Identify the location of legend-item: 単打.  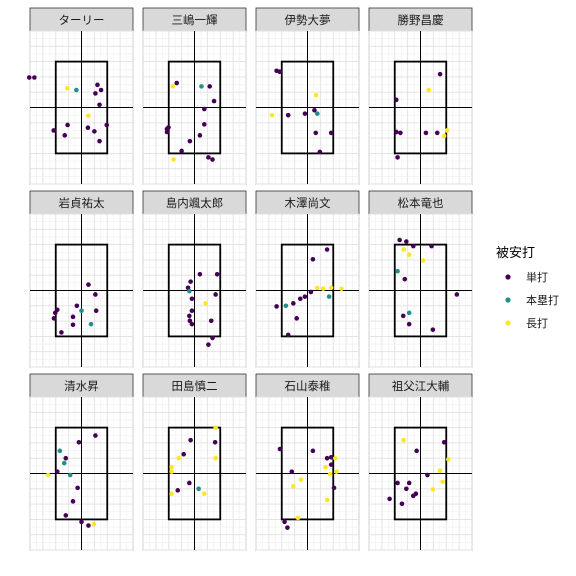
(526, 277).